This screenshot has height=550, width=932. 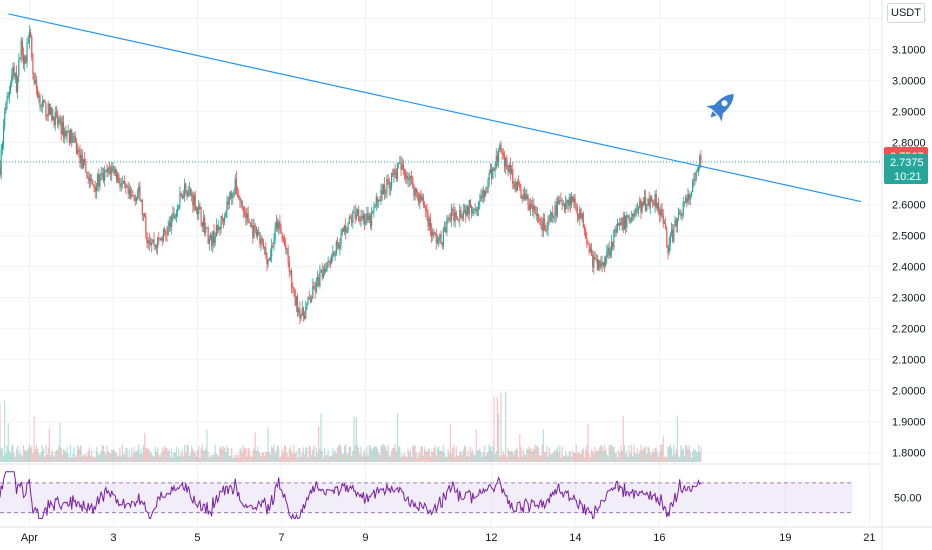 I want to click on rocket-icon, so click(x=722, y=105).